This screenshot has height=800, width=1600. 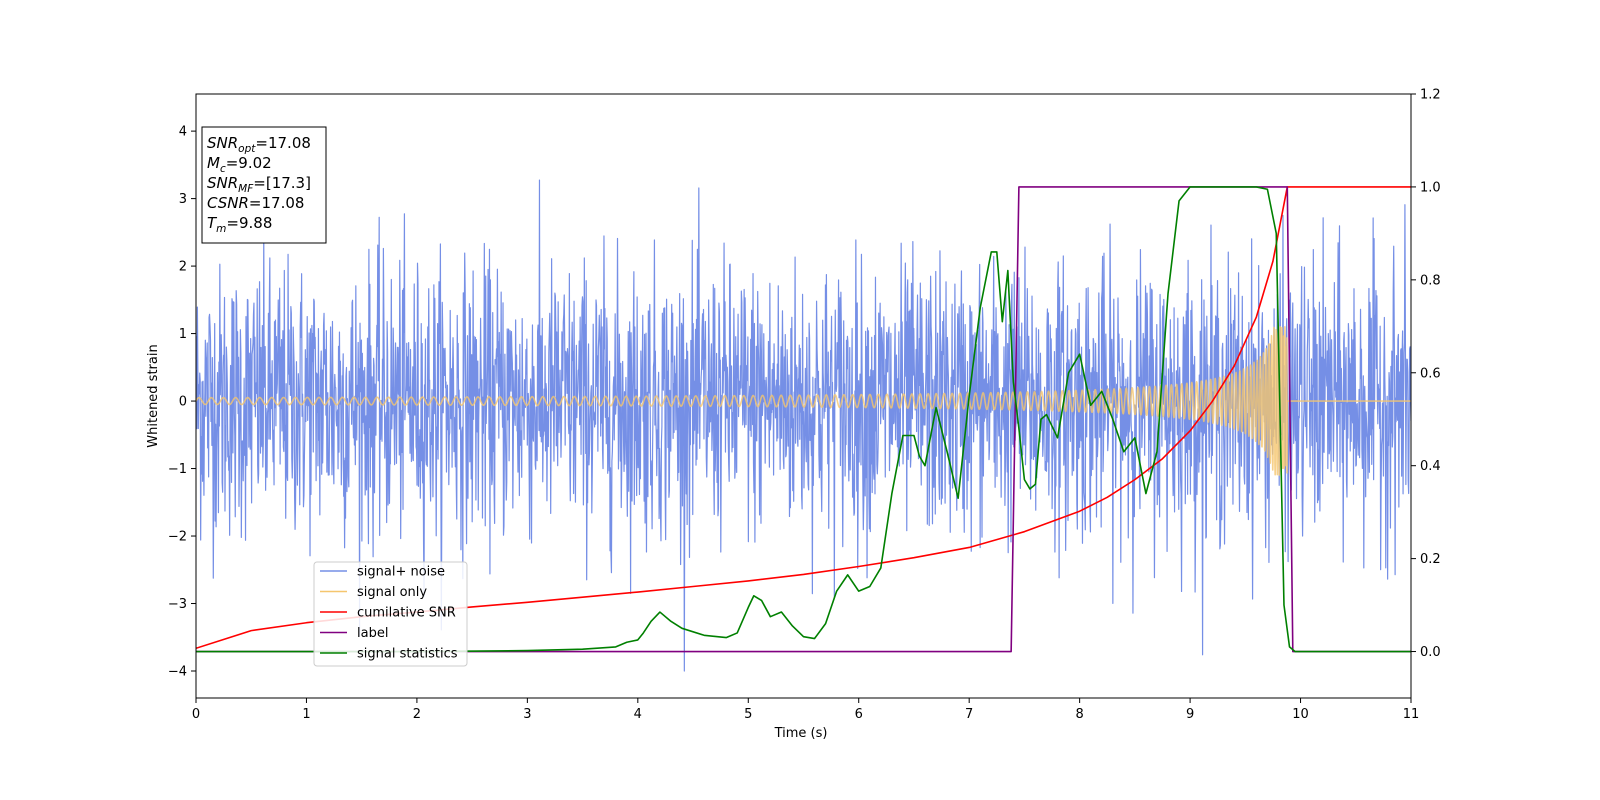 I want to click on legend-frame, so click(x=390, y=614).